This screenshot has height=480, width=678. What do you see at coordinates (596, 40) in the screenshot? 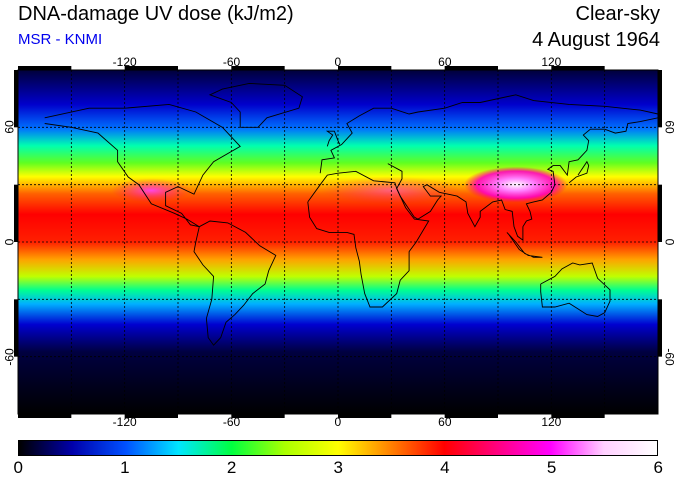
I see `date-label: 4 August 1964` at bounding box center [596, 40].